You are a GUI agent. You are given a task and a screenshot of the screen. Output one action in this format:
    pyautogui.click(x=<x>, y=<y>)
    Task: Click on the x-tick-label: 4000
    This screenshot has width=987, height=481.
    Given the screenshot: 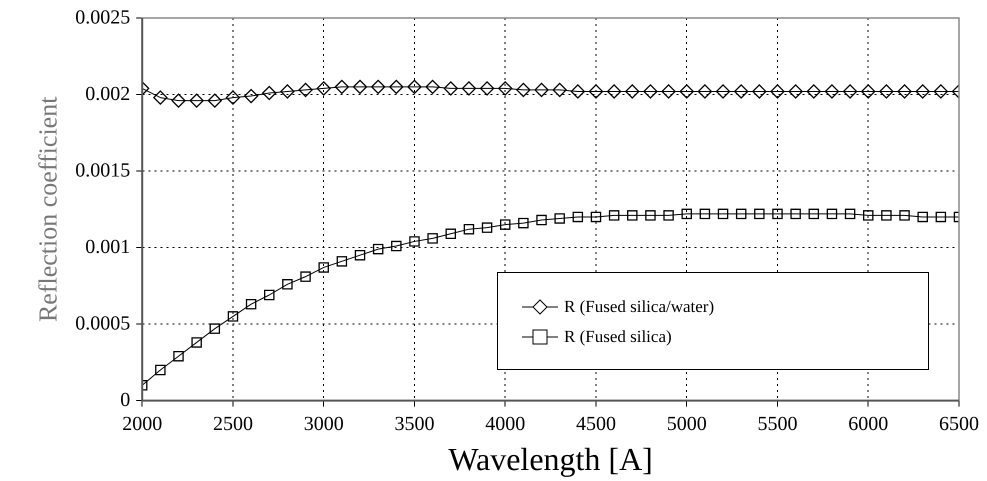 What is the action you would take?
    pyautogui.click(x=505, y=423)
    